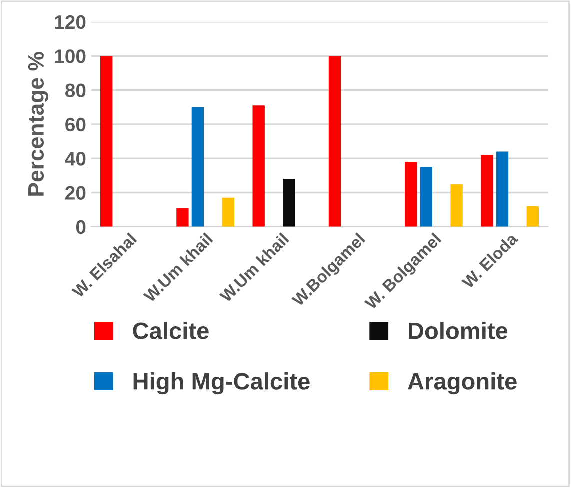 The image size is (571, 488). I want to click on y-tick-label: 100, so click(70, 57).